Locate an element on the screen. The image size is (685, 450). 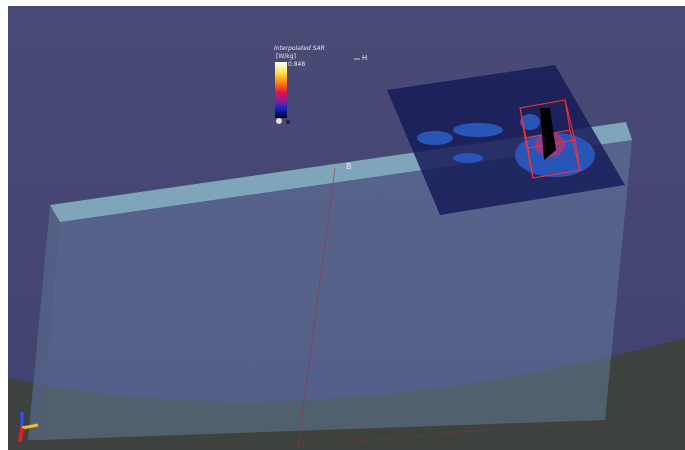
sar-blobs is located at coordinates (506, 145).